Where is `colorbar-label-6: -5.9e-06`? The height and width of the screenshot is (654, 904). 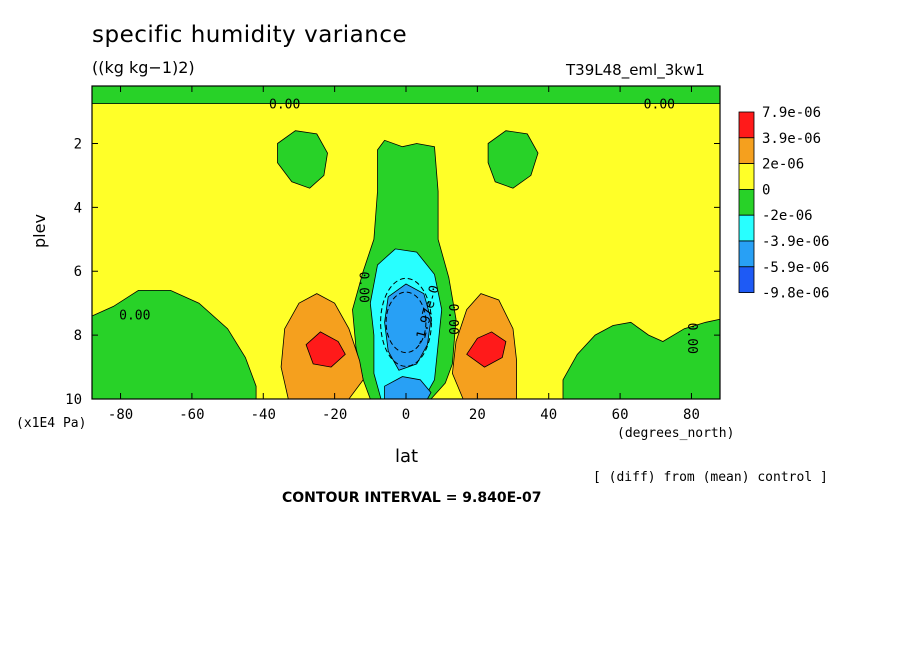 colorbar-label-6: -5.9e-06 is located at coordinates (795, 268).